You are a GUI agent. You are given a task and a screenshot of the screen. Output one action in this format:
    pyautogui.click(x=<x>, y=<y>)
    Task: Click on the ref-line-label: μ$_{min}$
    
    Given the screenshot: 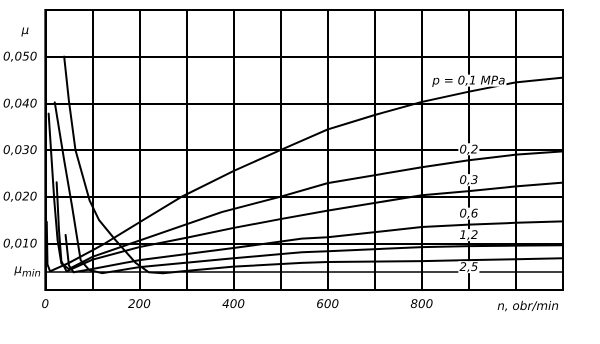 What is the action you would take?
    pyautogui.click(x=27, y=272)
    